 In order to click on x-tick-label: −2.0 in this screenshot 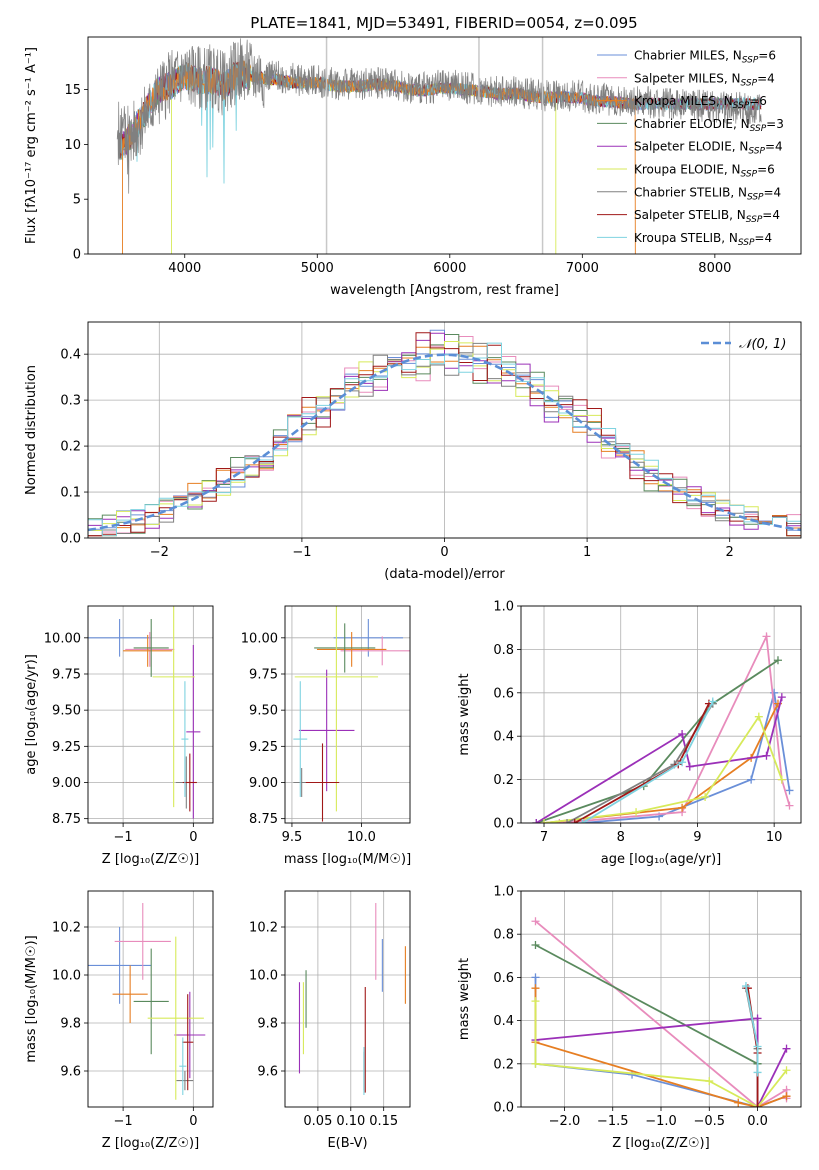, I will do `click(565, 1121)`.